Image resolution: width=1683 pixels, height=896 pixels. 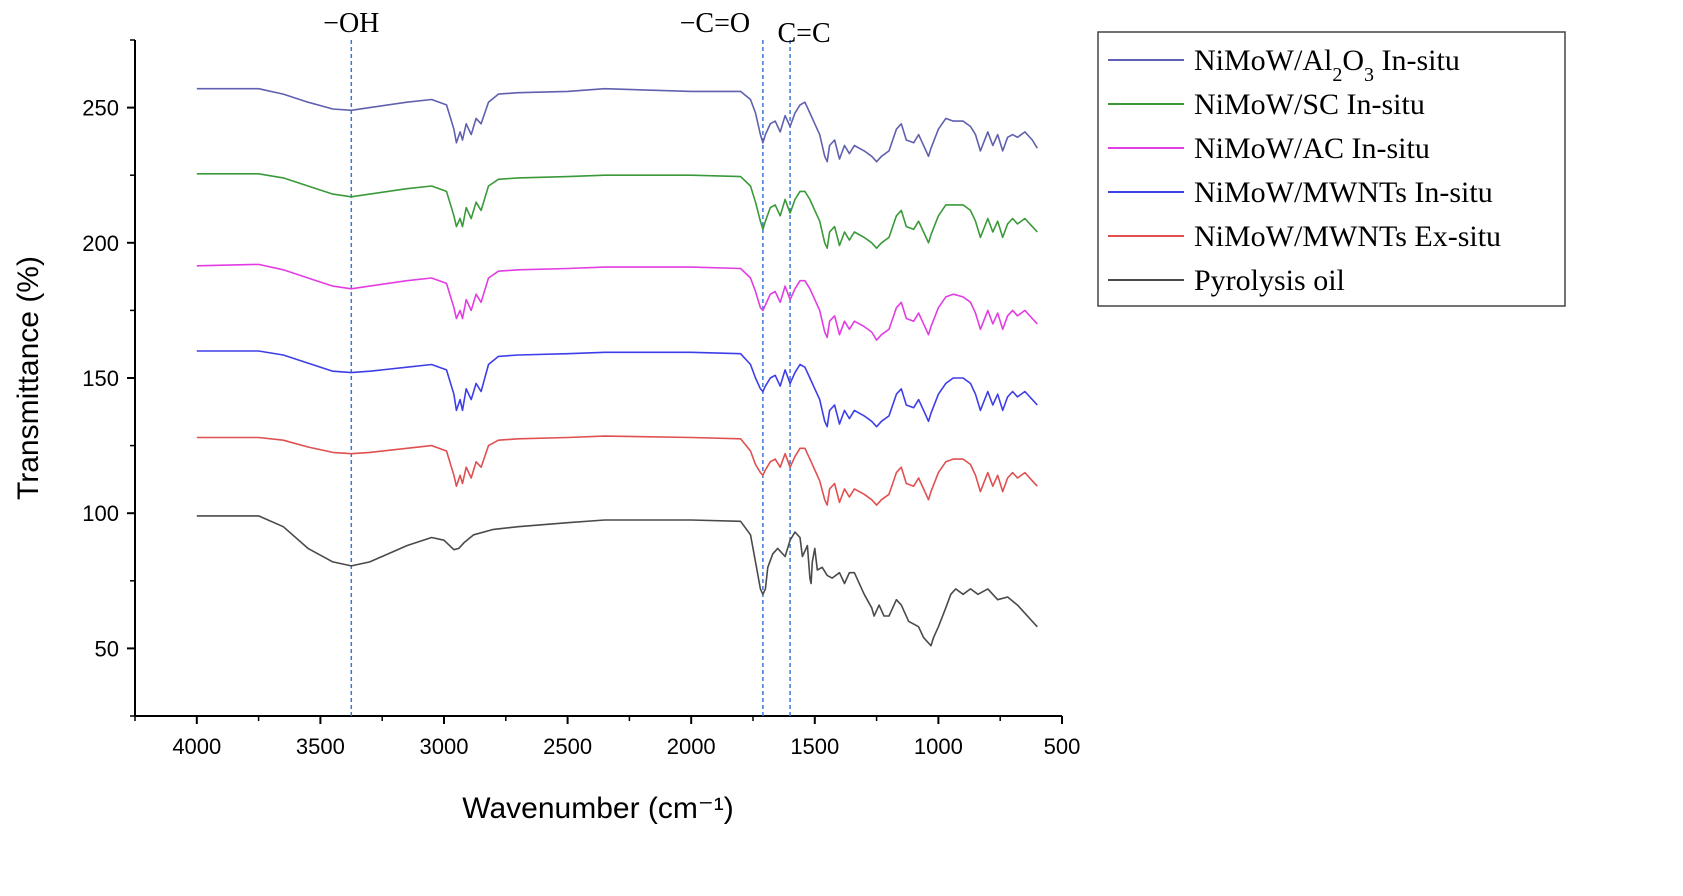 What do you see at coordinates (1062, 746) in the screenshot?
I see `x-tick-label: 500` at bounding box center [1062, 746].